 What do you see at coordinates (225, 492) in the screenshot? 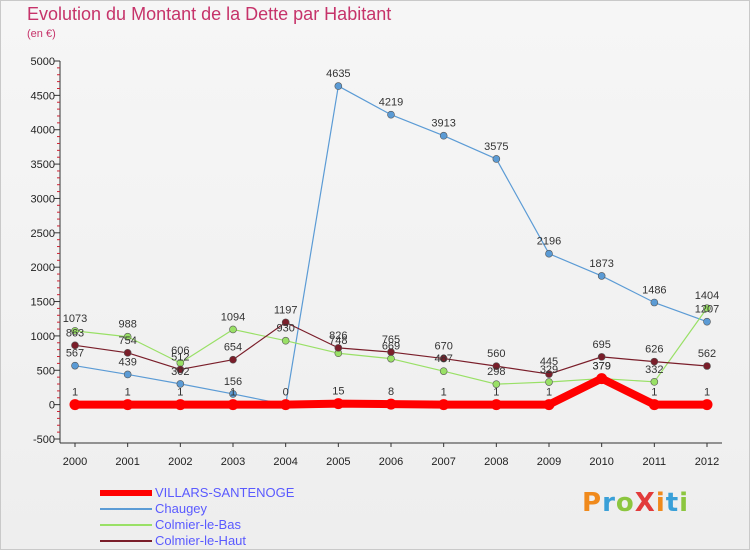
I see `legend-label: VILLARS-SANTENOGE` at bounding box center [225, 492].